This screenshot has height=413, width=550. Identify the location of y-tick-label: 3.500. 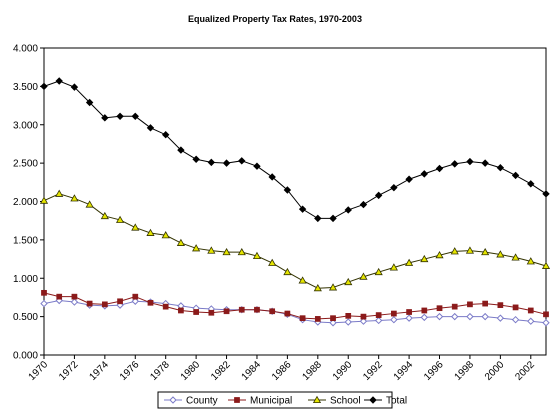
(25, 87).